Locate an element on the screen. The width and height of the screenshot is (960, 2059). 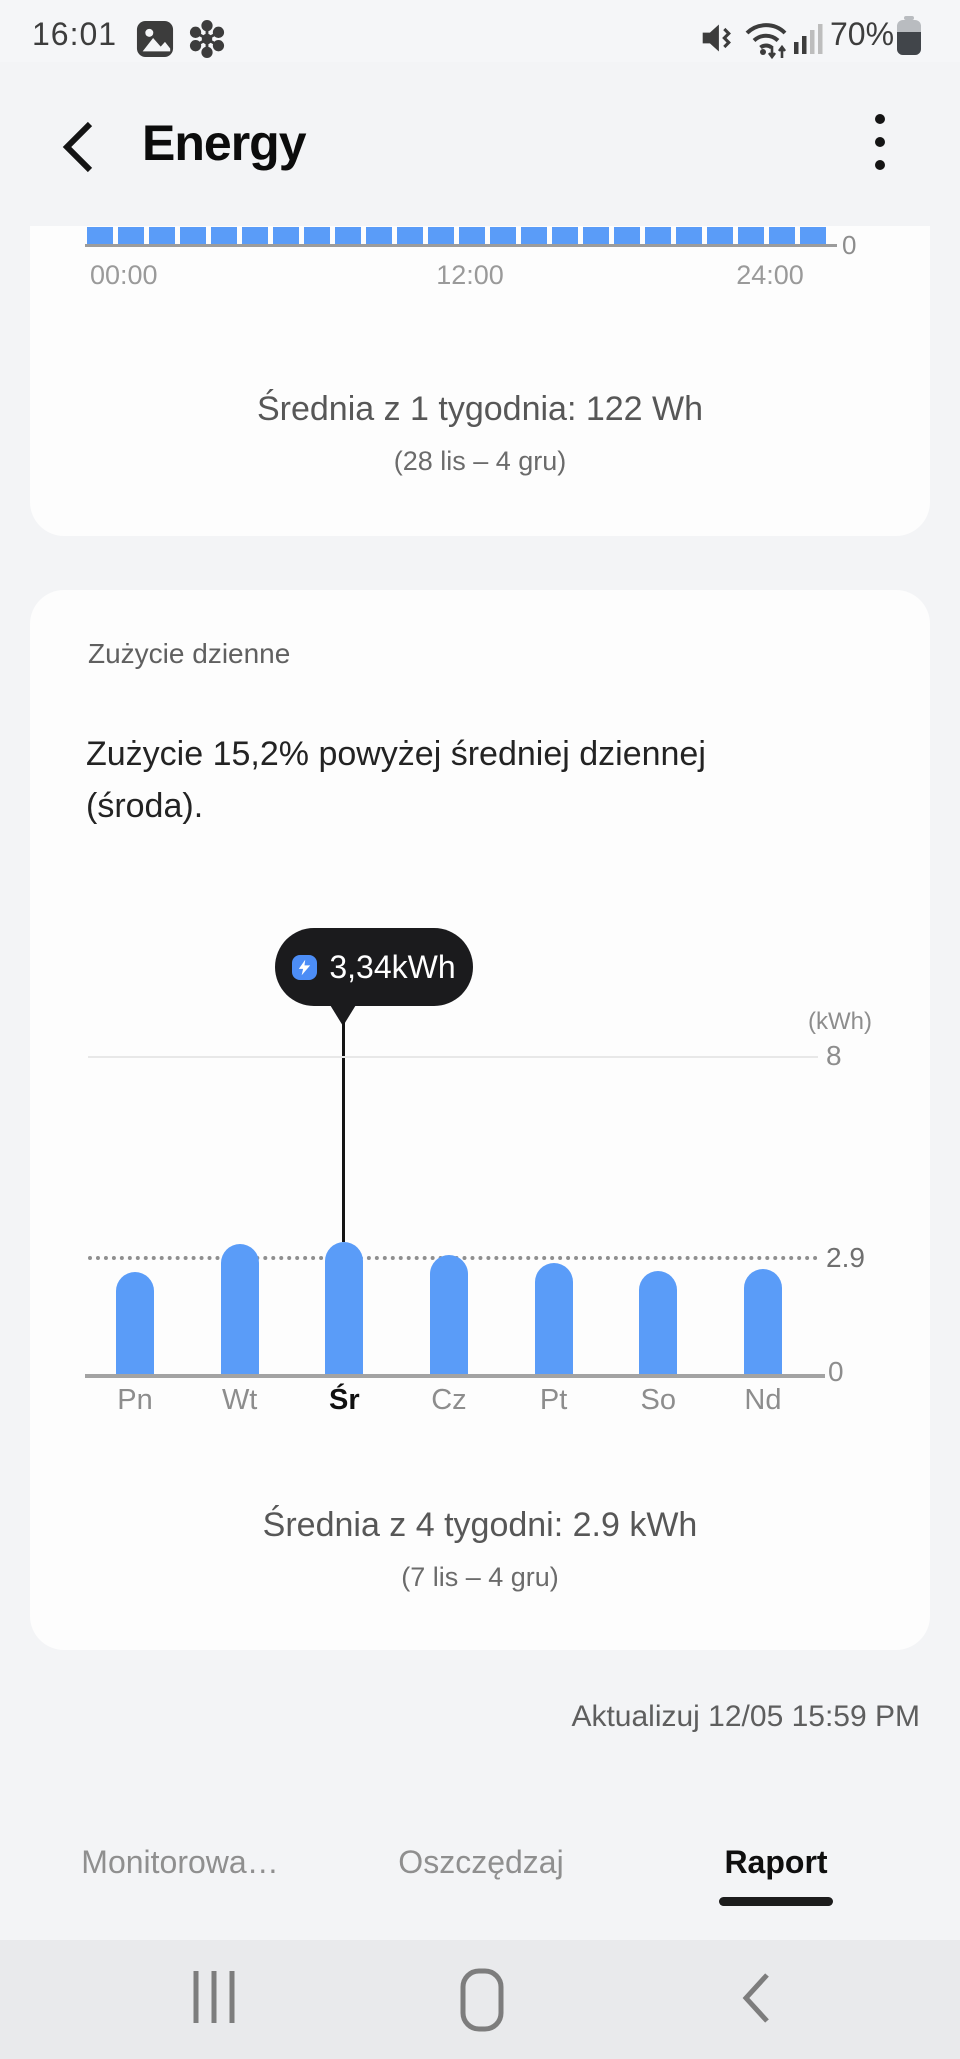
wifi-icon is located at coordinates (766, 41).